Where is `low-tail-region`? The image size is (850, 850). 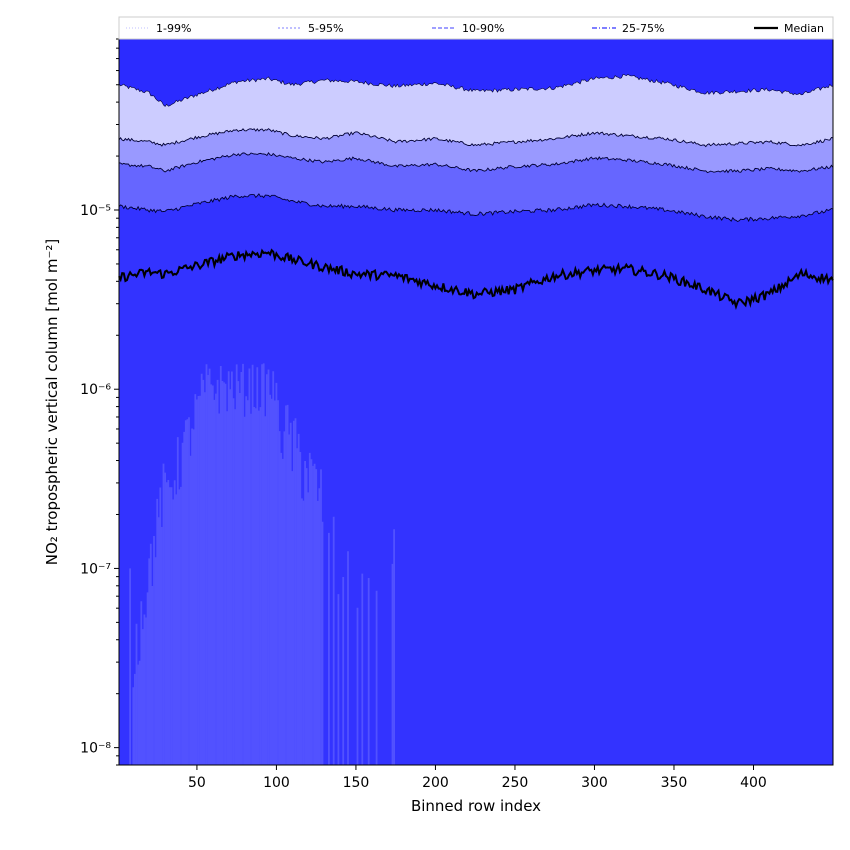
low-tail-region is located at coordinates (262, 564).